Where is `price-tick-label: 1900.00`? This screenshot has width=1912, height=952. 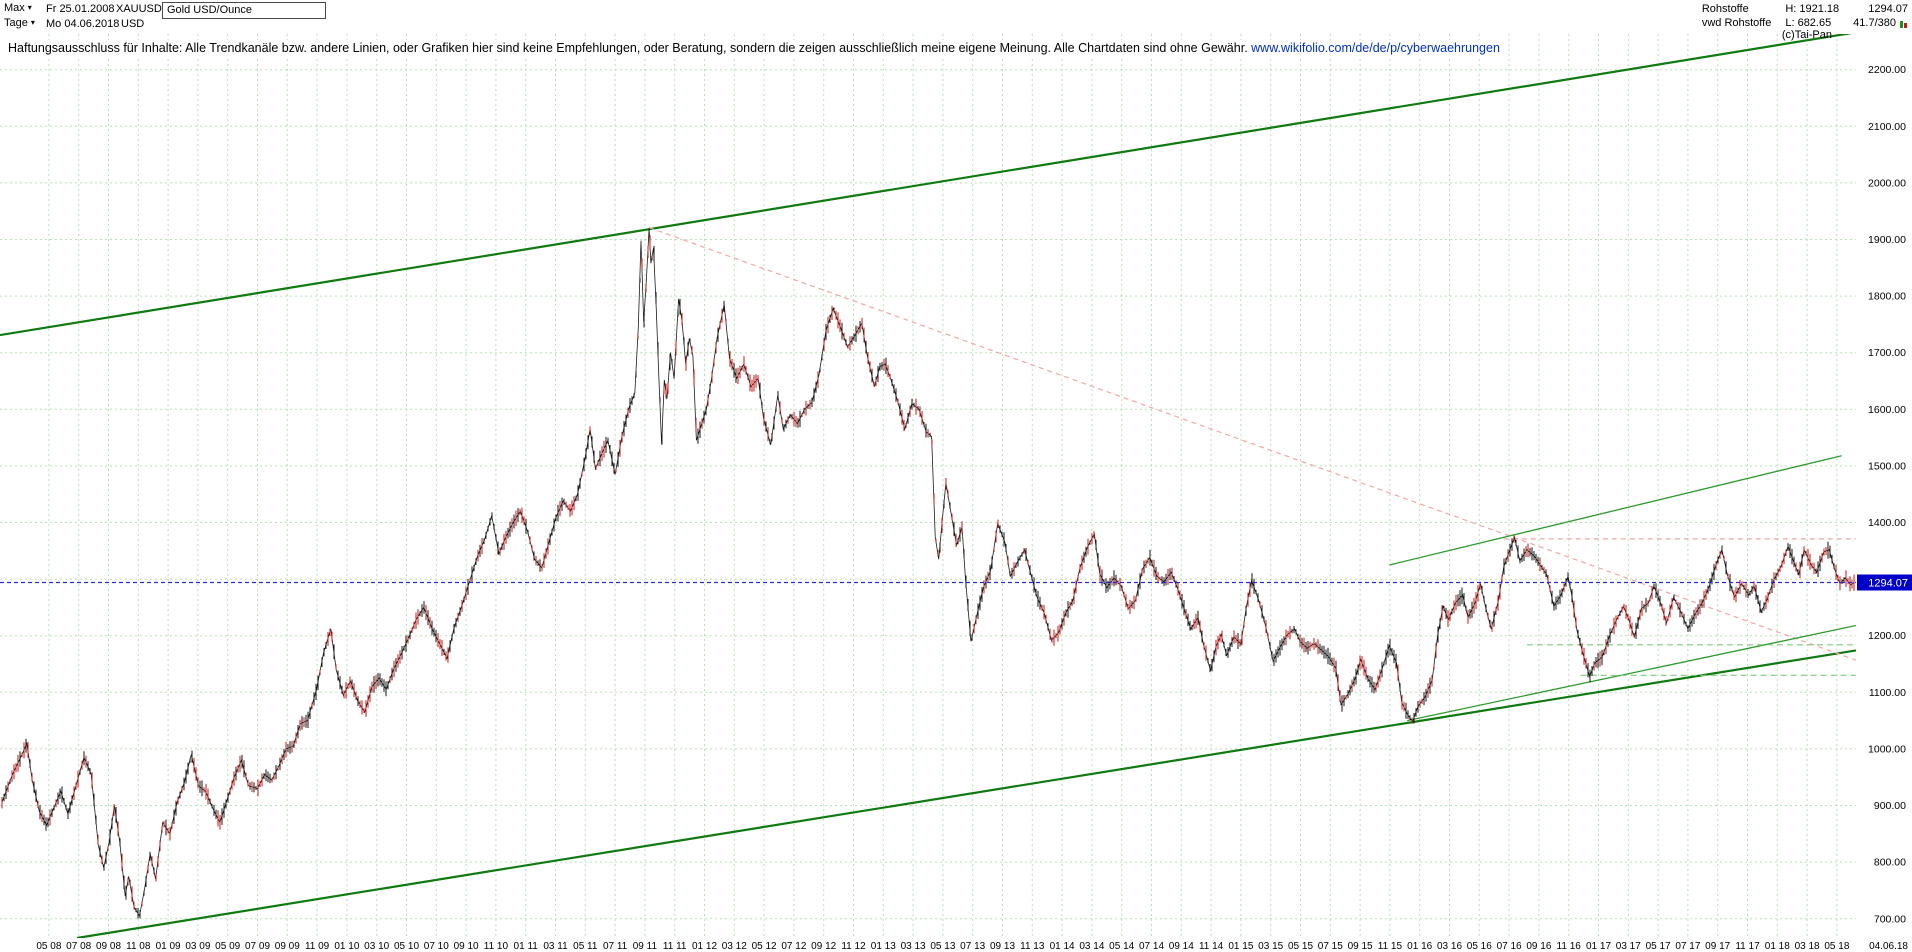
price-tick-label: 1900.00 is located at coordinates (1887, 240).